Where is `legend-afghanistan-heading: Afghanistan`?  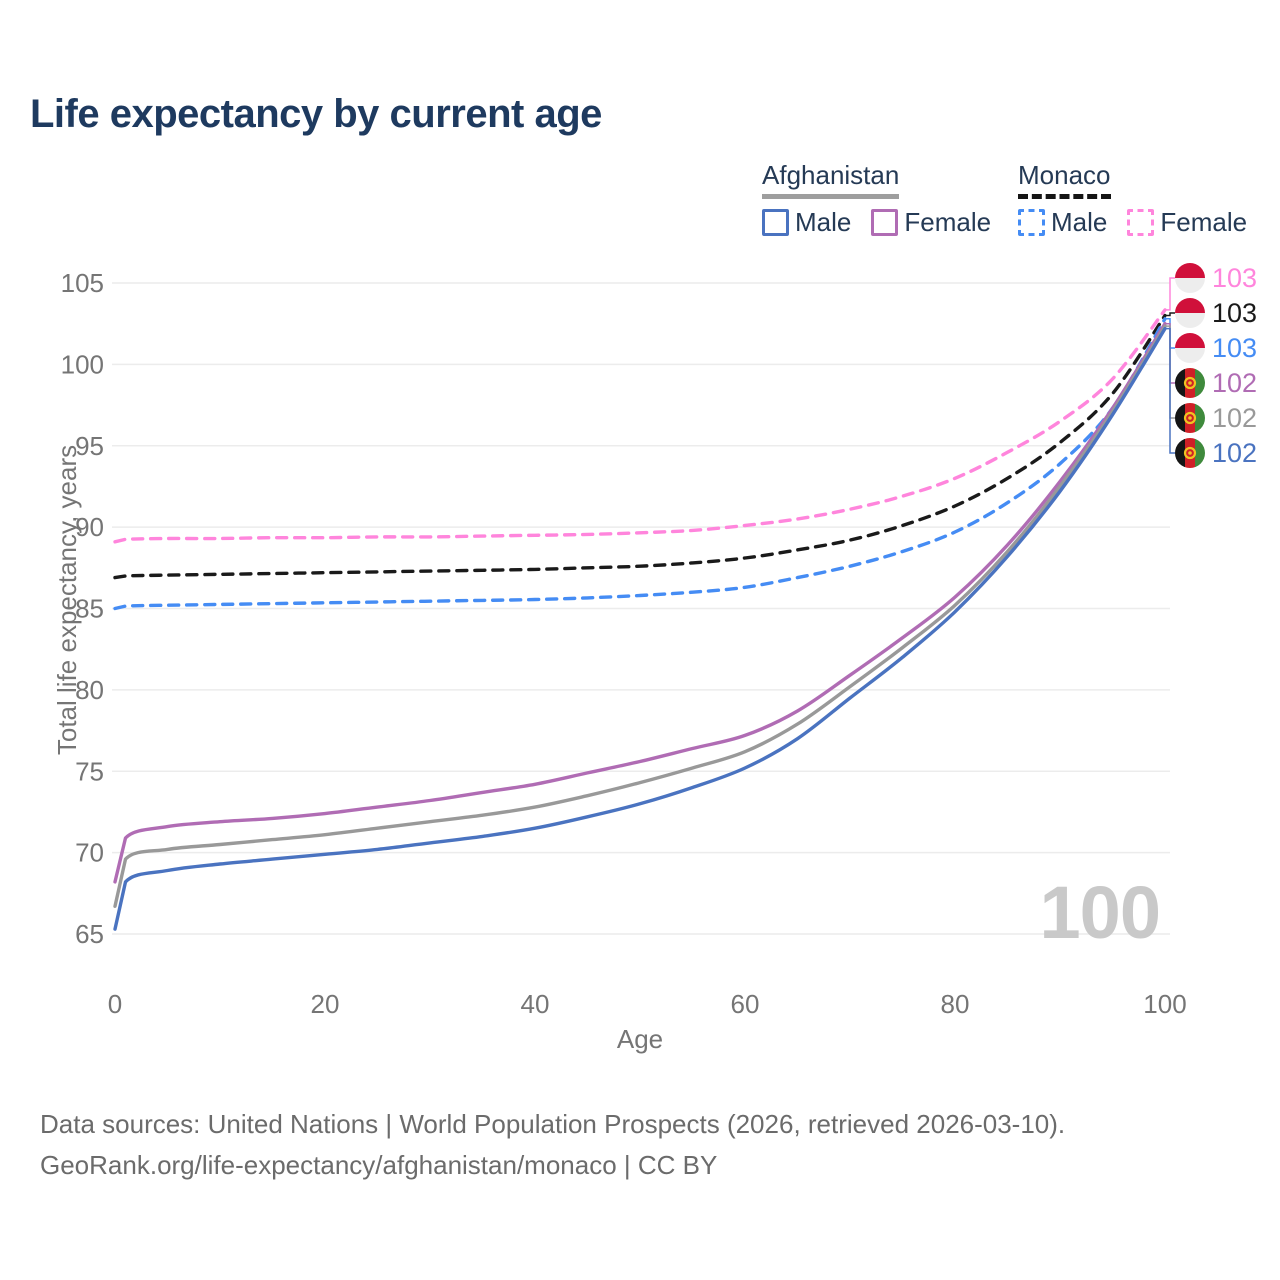
legend-afghanistan-heading: Afghanistan is located at coordinates (831, 179).